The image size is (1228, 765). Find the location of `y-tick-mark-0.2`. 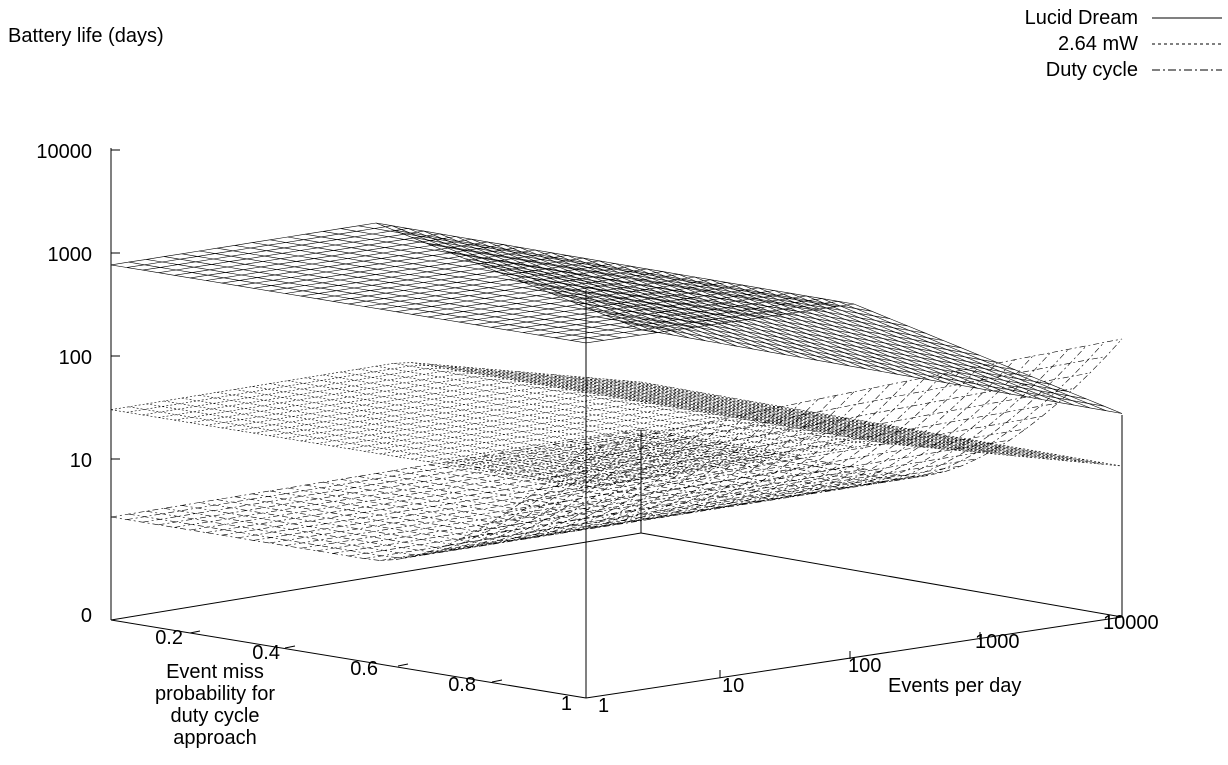

y-tick-mark-0.2 is located at coordinates (195, 632).